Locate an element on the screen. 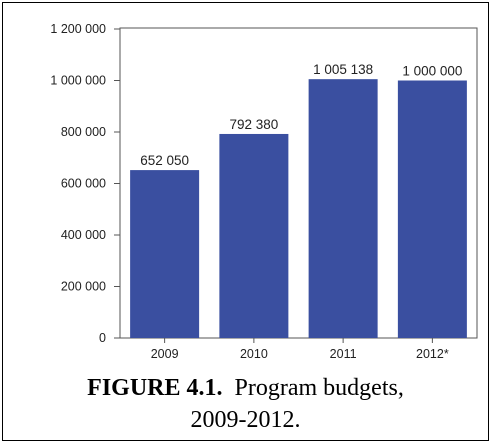 The width and height of the screenshot is (493, 445). x-tick-label: 2009 is located at coordinates (165, 354).